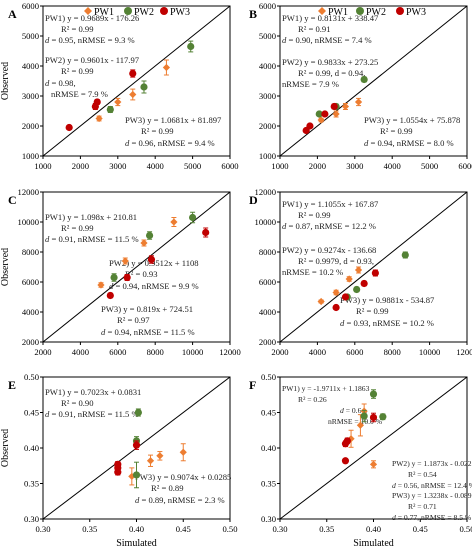 The width and height of the screenshot is (472, 550). Describe the element at coordinates (420, 529) in the screenshot. I see `x-tick-label: 0.45` at that location.